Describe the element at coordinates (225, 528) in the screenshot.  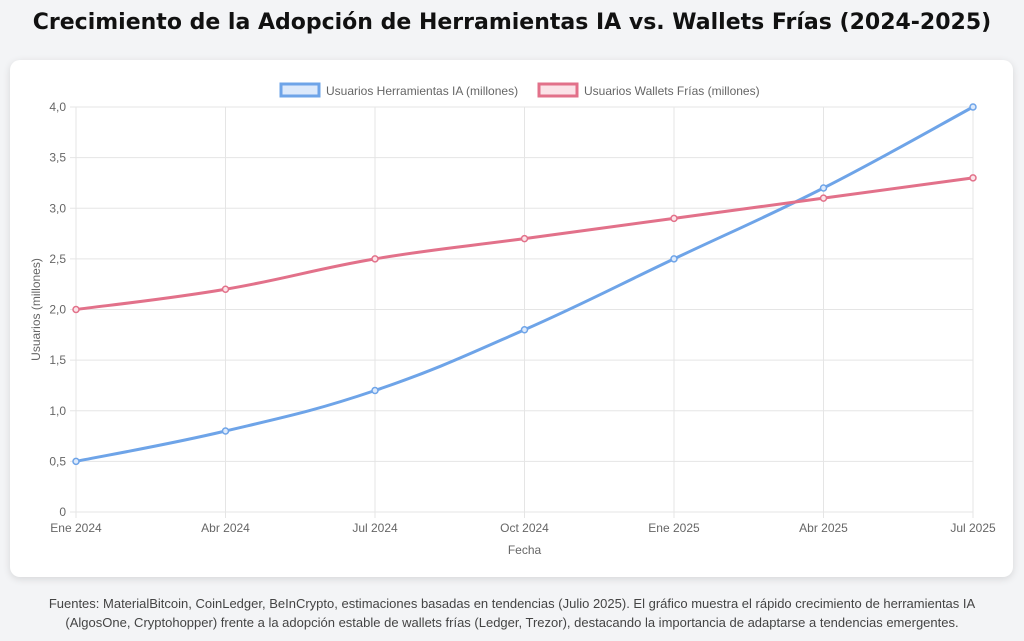
I see `x-tick-label: Abr 2024` at that location.